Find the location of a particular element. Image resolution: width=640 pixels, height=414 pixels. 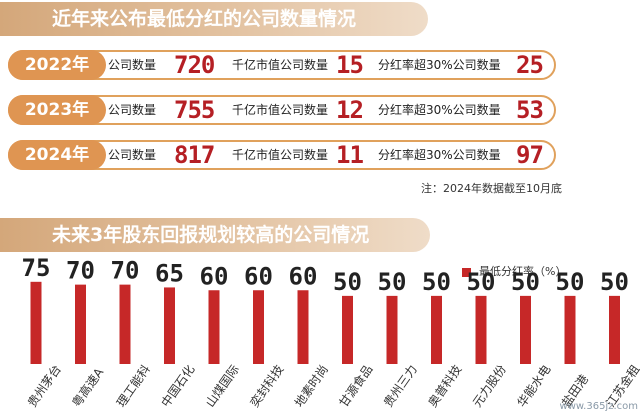

category-label-8: 甘源食品 is located at coordinates (356, 386).